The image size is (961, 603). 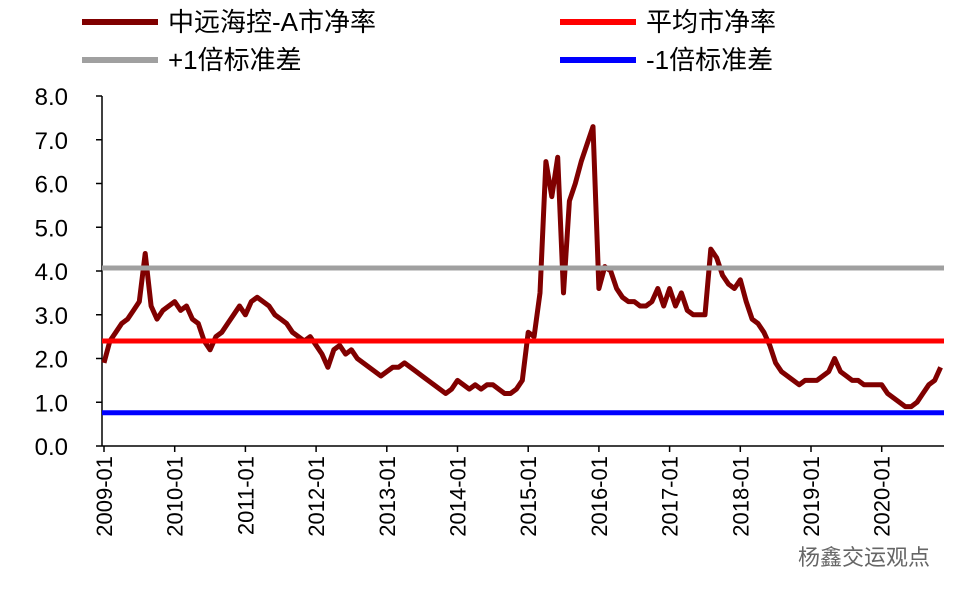 What do you see at coordinates (387, 496) in the screenshot?
I see `x-tick-label: 2013-01` at bounding box center [387, 496].